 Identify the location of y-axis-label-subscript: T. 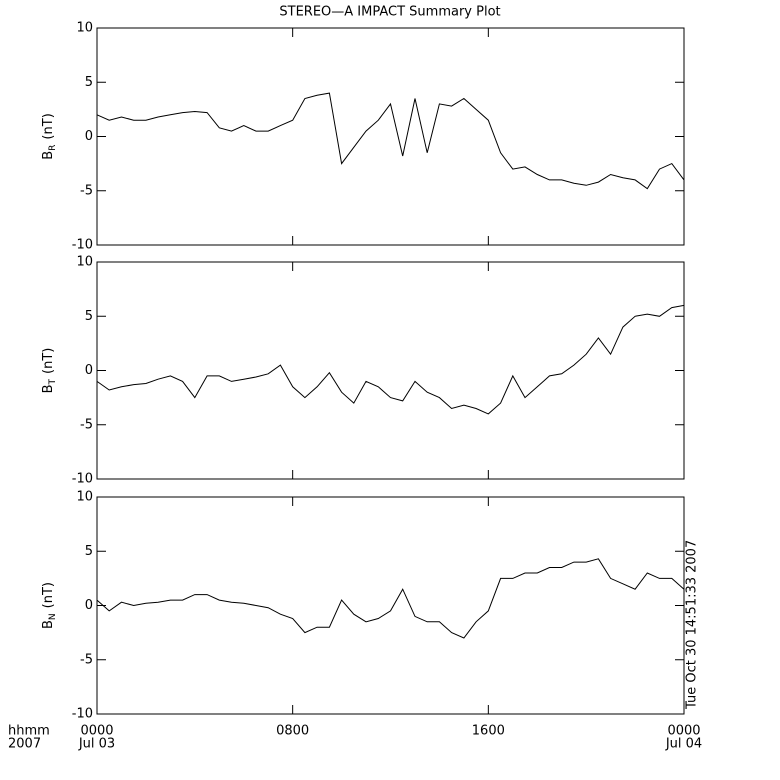
(53, 381).